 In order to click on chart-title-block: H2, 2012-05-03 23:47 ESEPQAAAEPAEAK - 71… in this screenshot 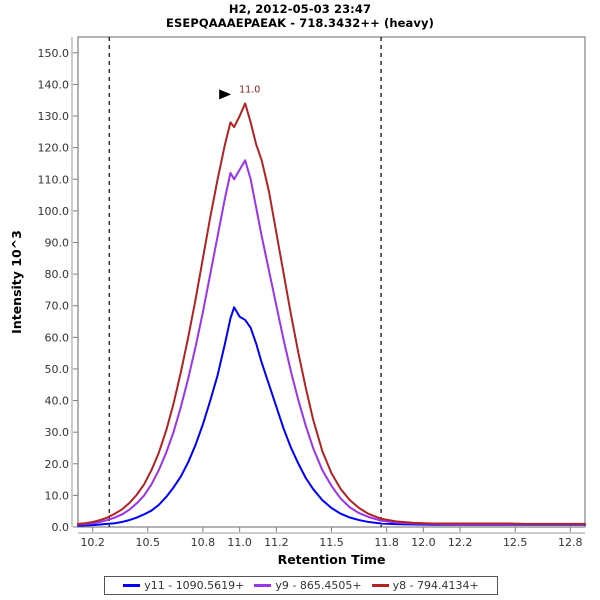, I will do `click(300, 16)`.